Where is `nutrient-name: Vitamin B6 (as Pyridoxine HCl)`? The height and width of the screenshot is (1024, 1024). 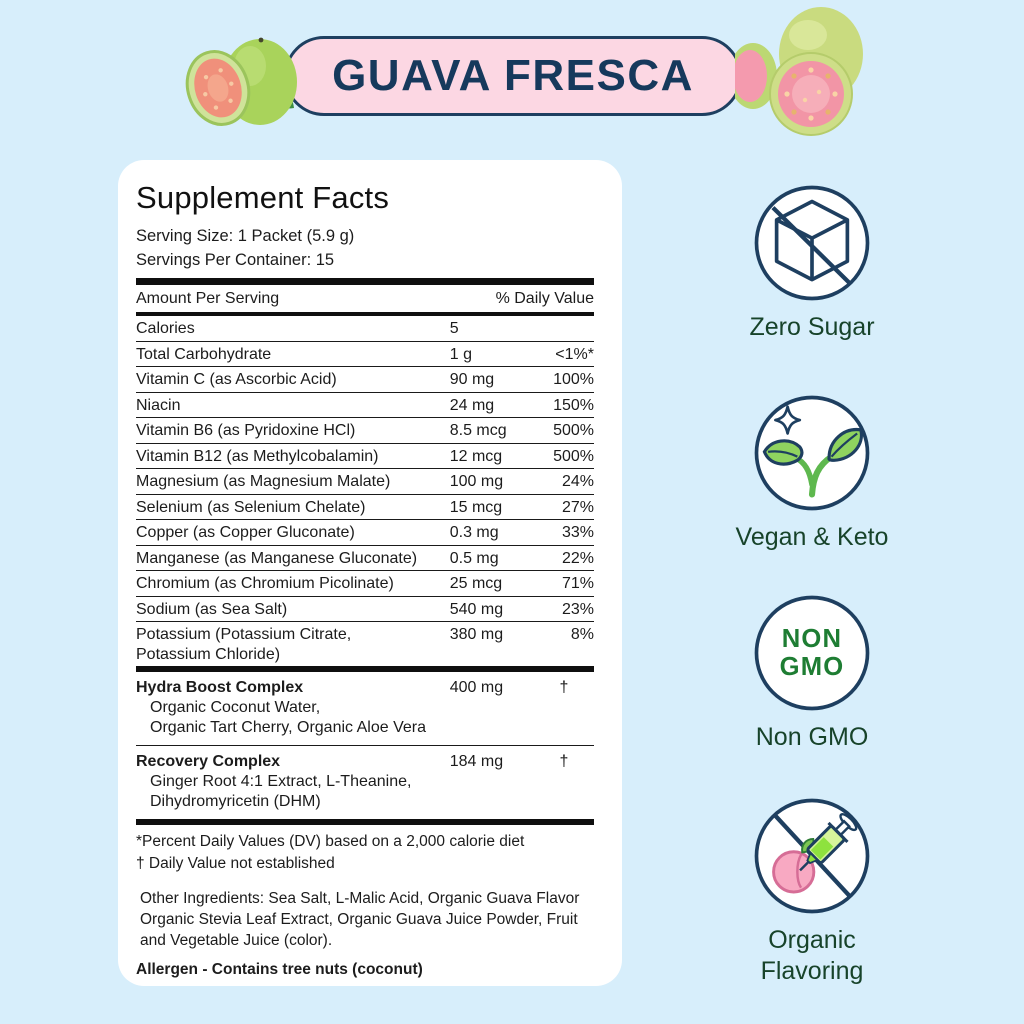 nutrient-name: Vitamin B6 (as Pyridoxine HCl) is located at coordinates (246, 430).